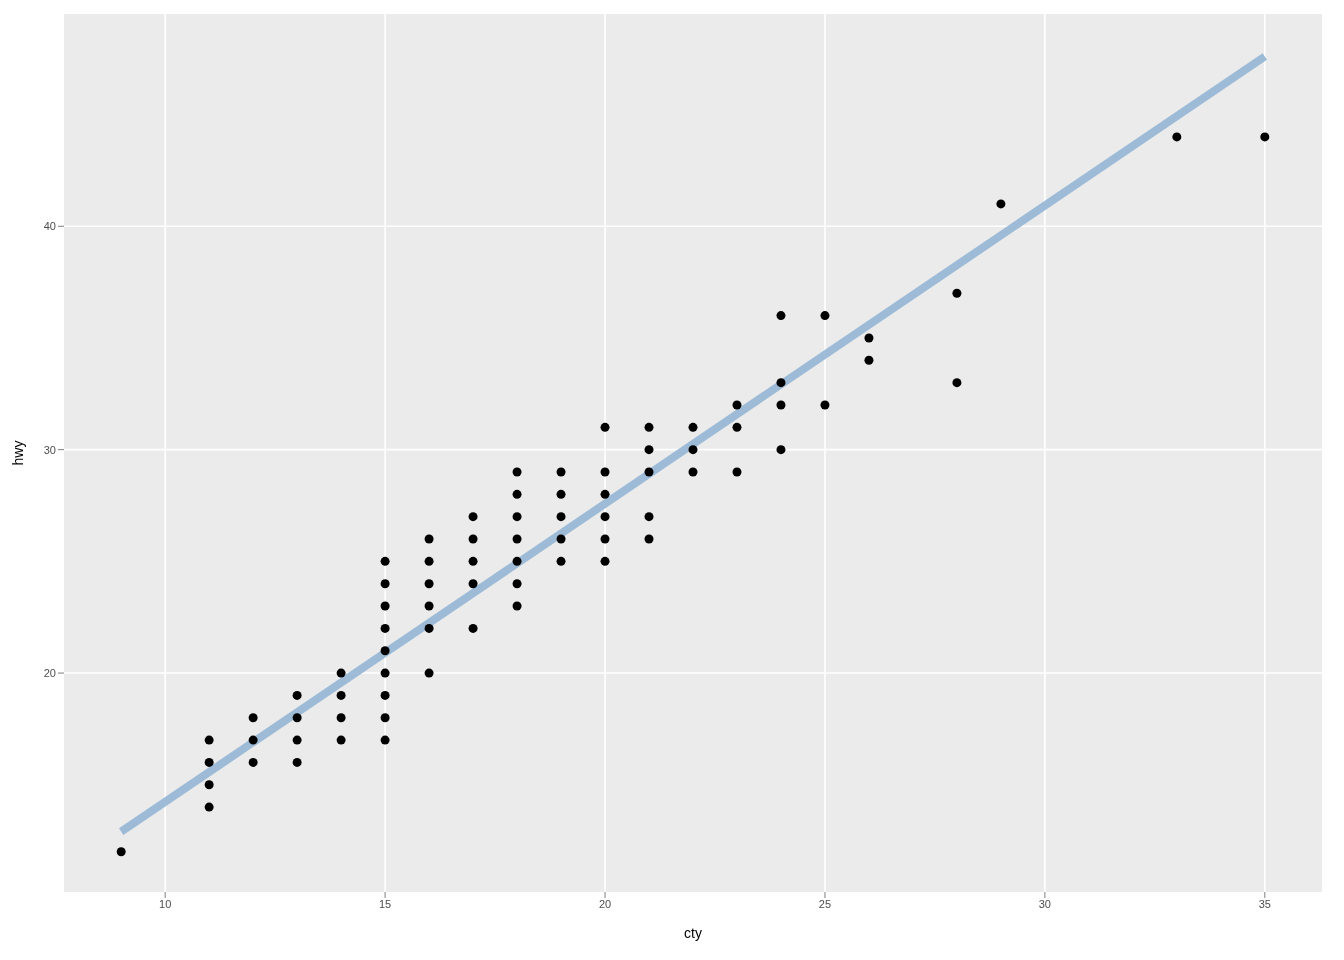 Image resolution: width=1344 pixels, height=960 pixels. What do you see at coordinates (49, 672) in the screenshot?
I see `y-tick-label: 20` at bounding box center [49, 672].